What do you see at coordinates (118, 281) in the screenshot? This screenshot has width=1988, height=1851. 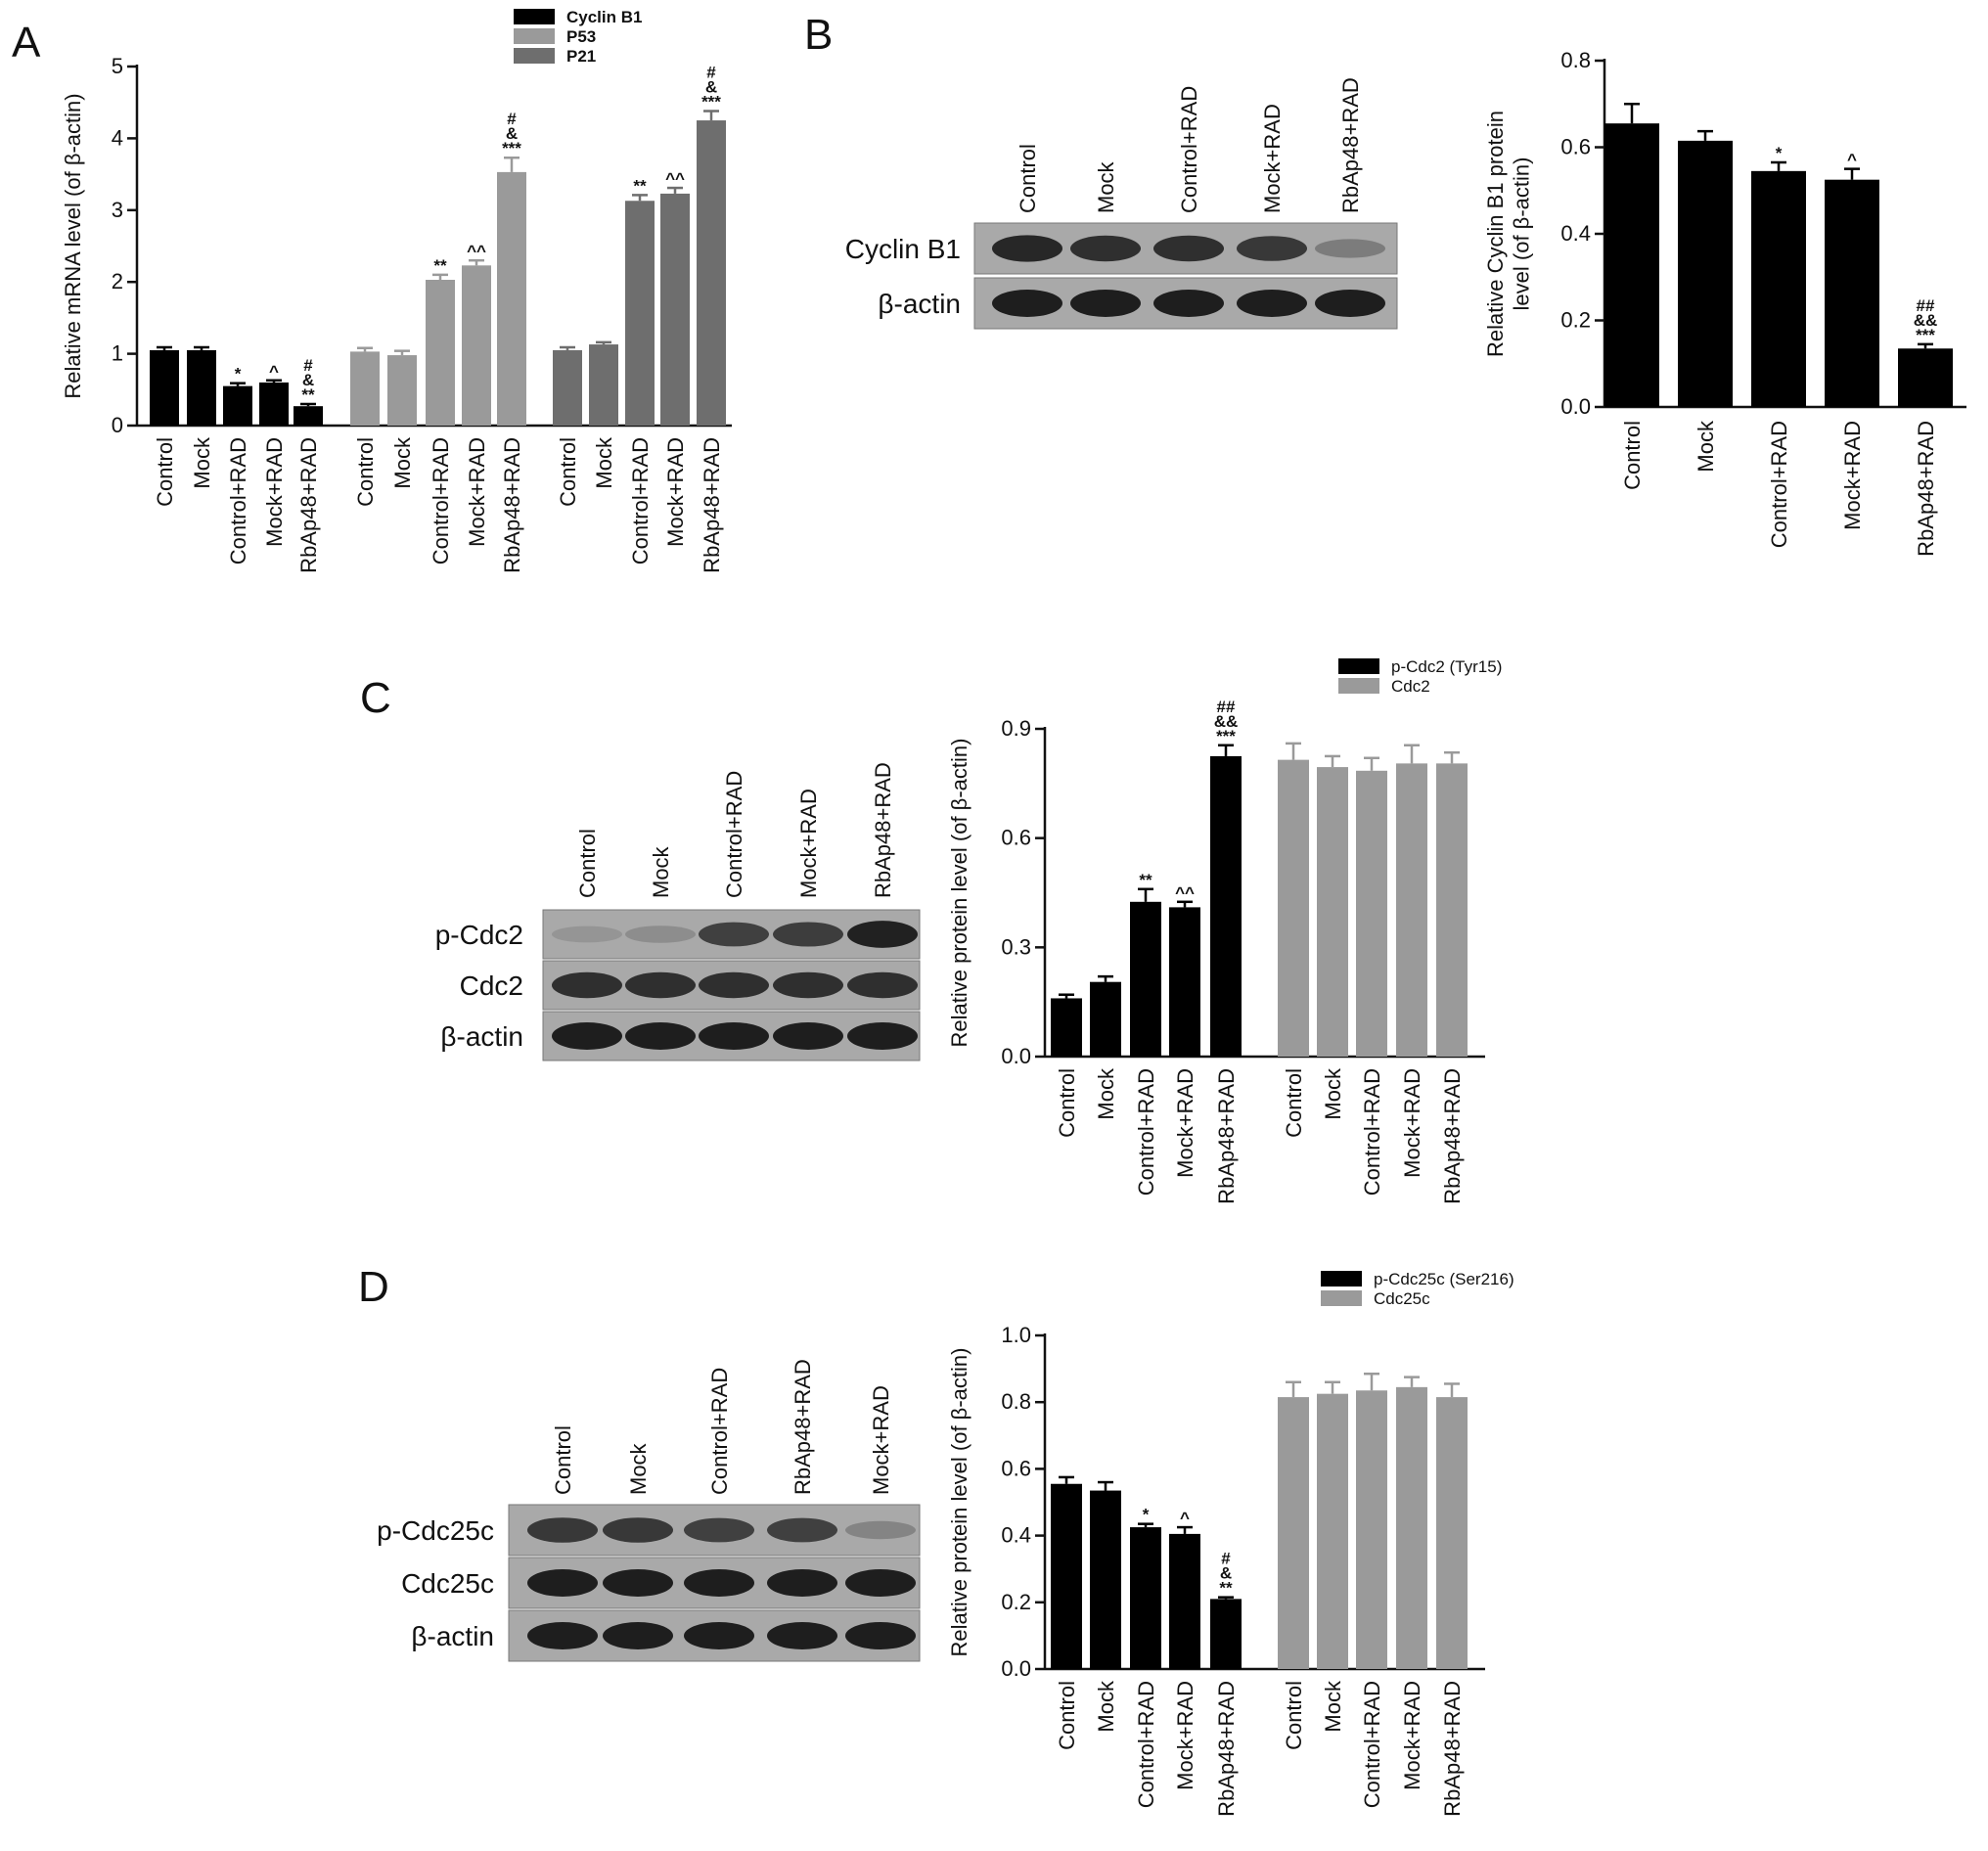 I see `y-tick-label: 2` at bounding box center [118, 281].